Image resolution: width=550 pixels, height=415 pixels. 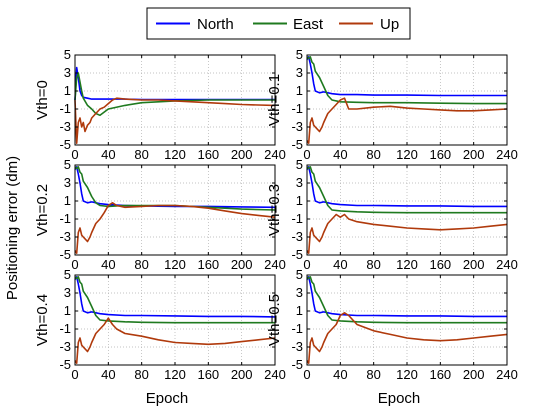 What do you see at coordinates (407, 154) in the screenshot?
I see `panel-2-xtick-label-3: 120` at bounding box center [407, 154].